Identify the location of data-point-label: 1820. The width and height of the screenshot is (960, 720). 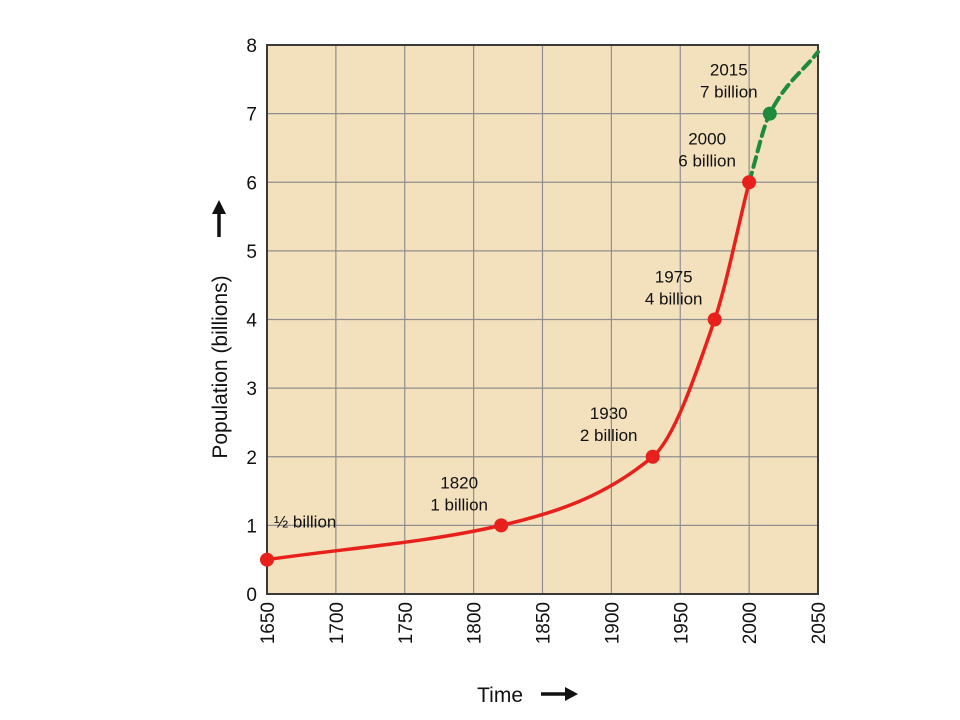
(459, 482).